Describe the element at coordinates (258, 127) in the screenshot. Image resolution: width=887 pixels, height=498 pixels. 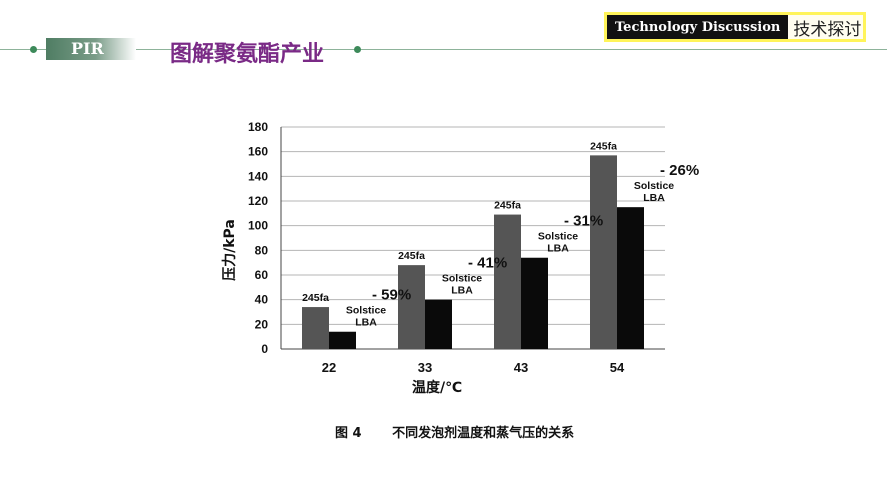
I see `y-tick-label: 180` at that location.